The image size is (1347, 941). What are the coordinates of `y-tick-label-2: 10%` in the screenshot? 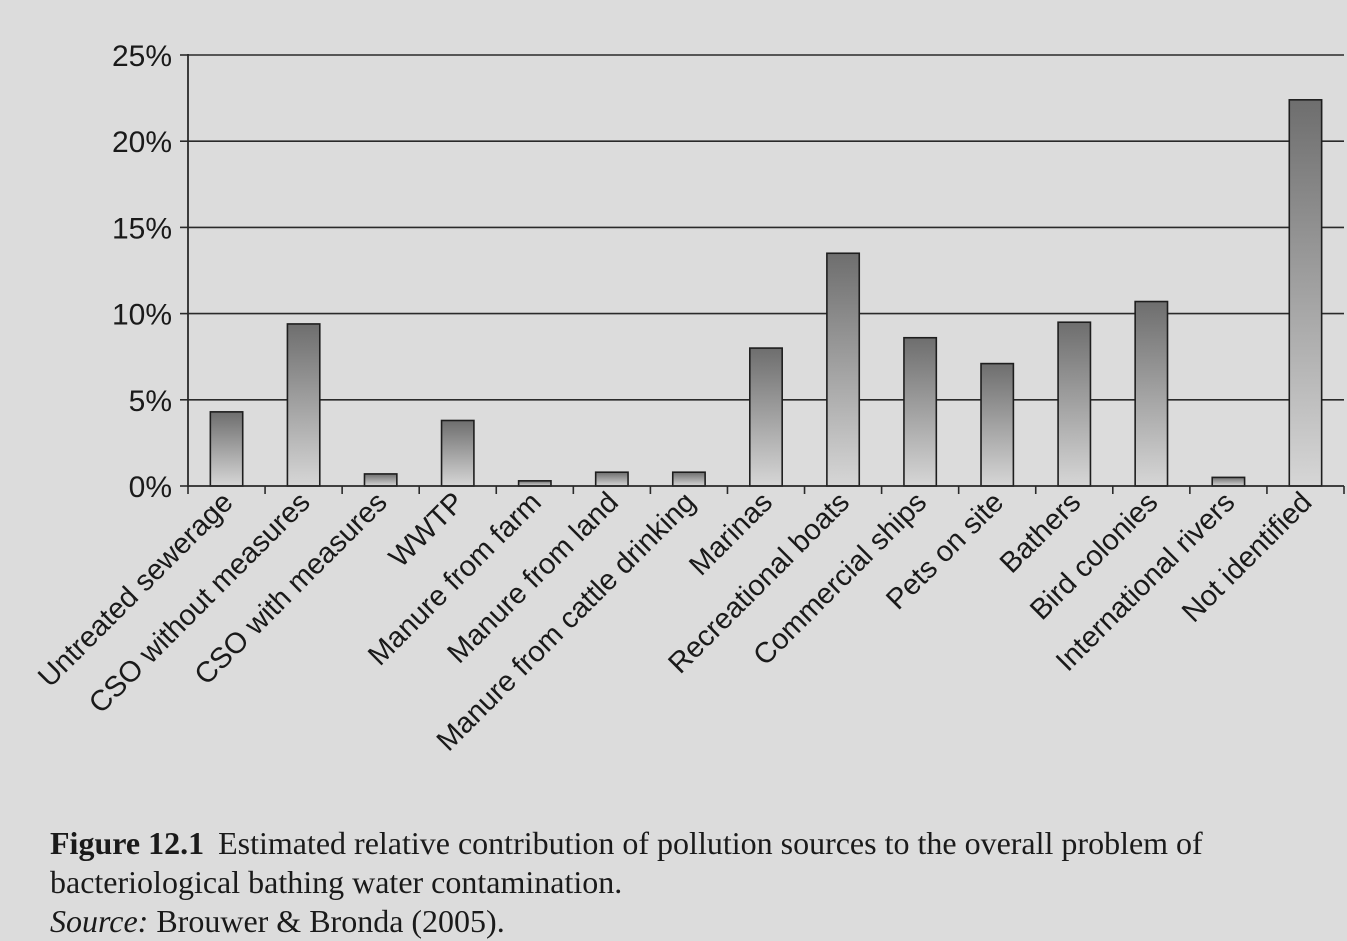 It's located at (142, 315).